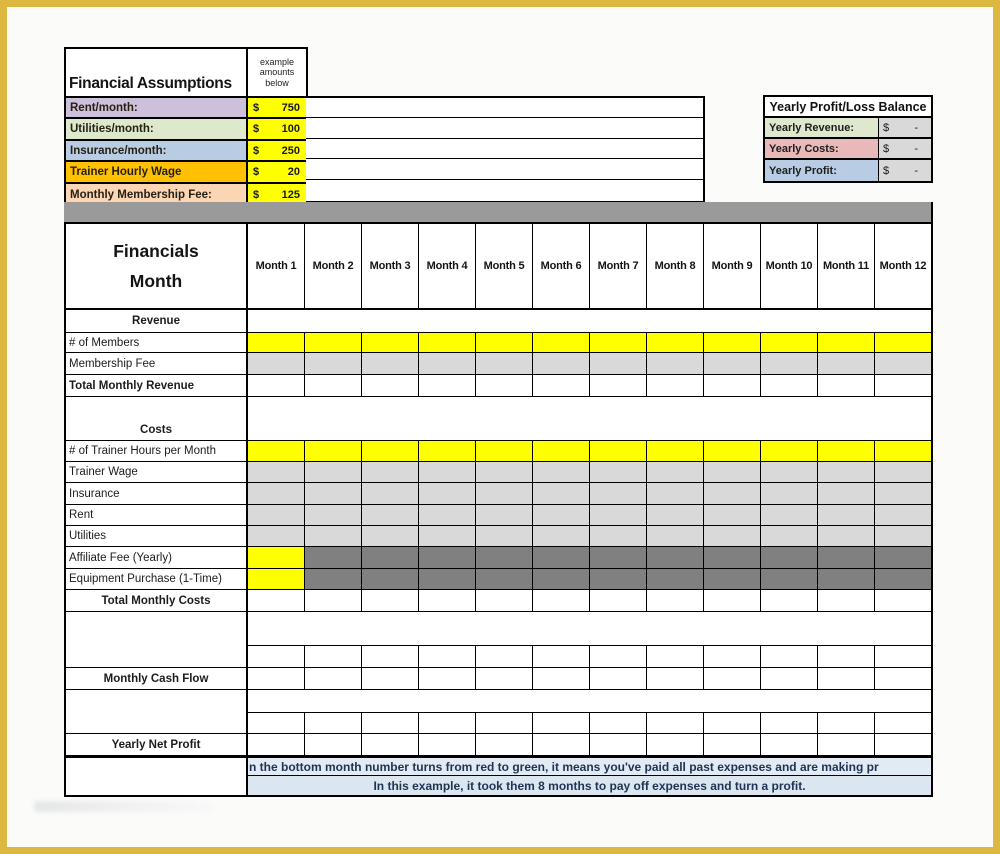 The height and width of the screenshot is (854, 1000). I want to click on assumption-value-cell: $250, so click(277, 150).